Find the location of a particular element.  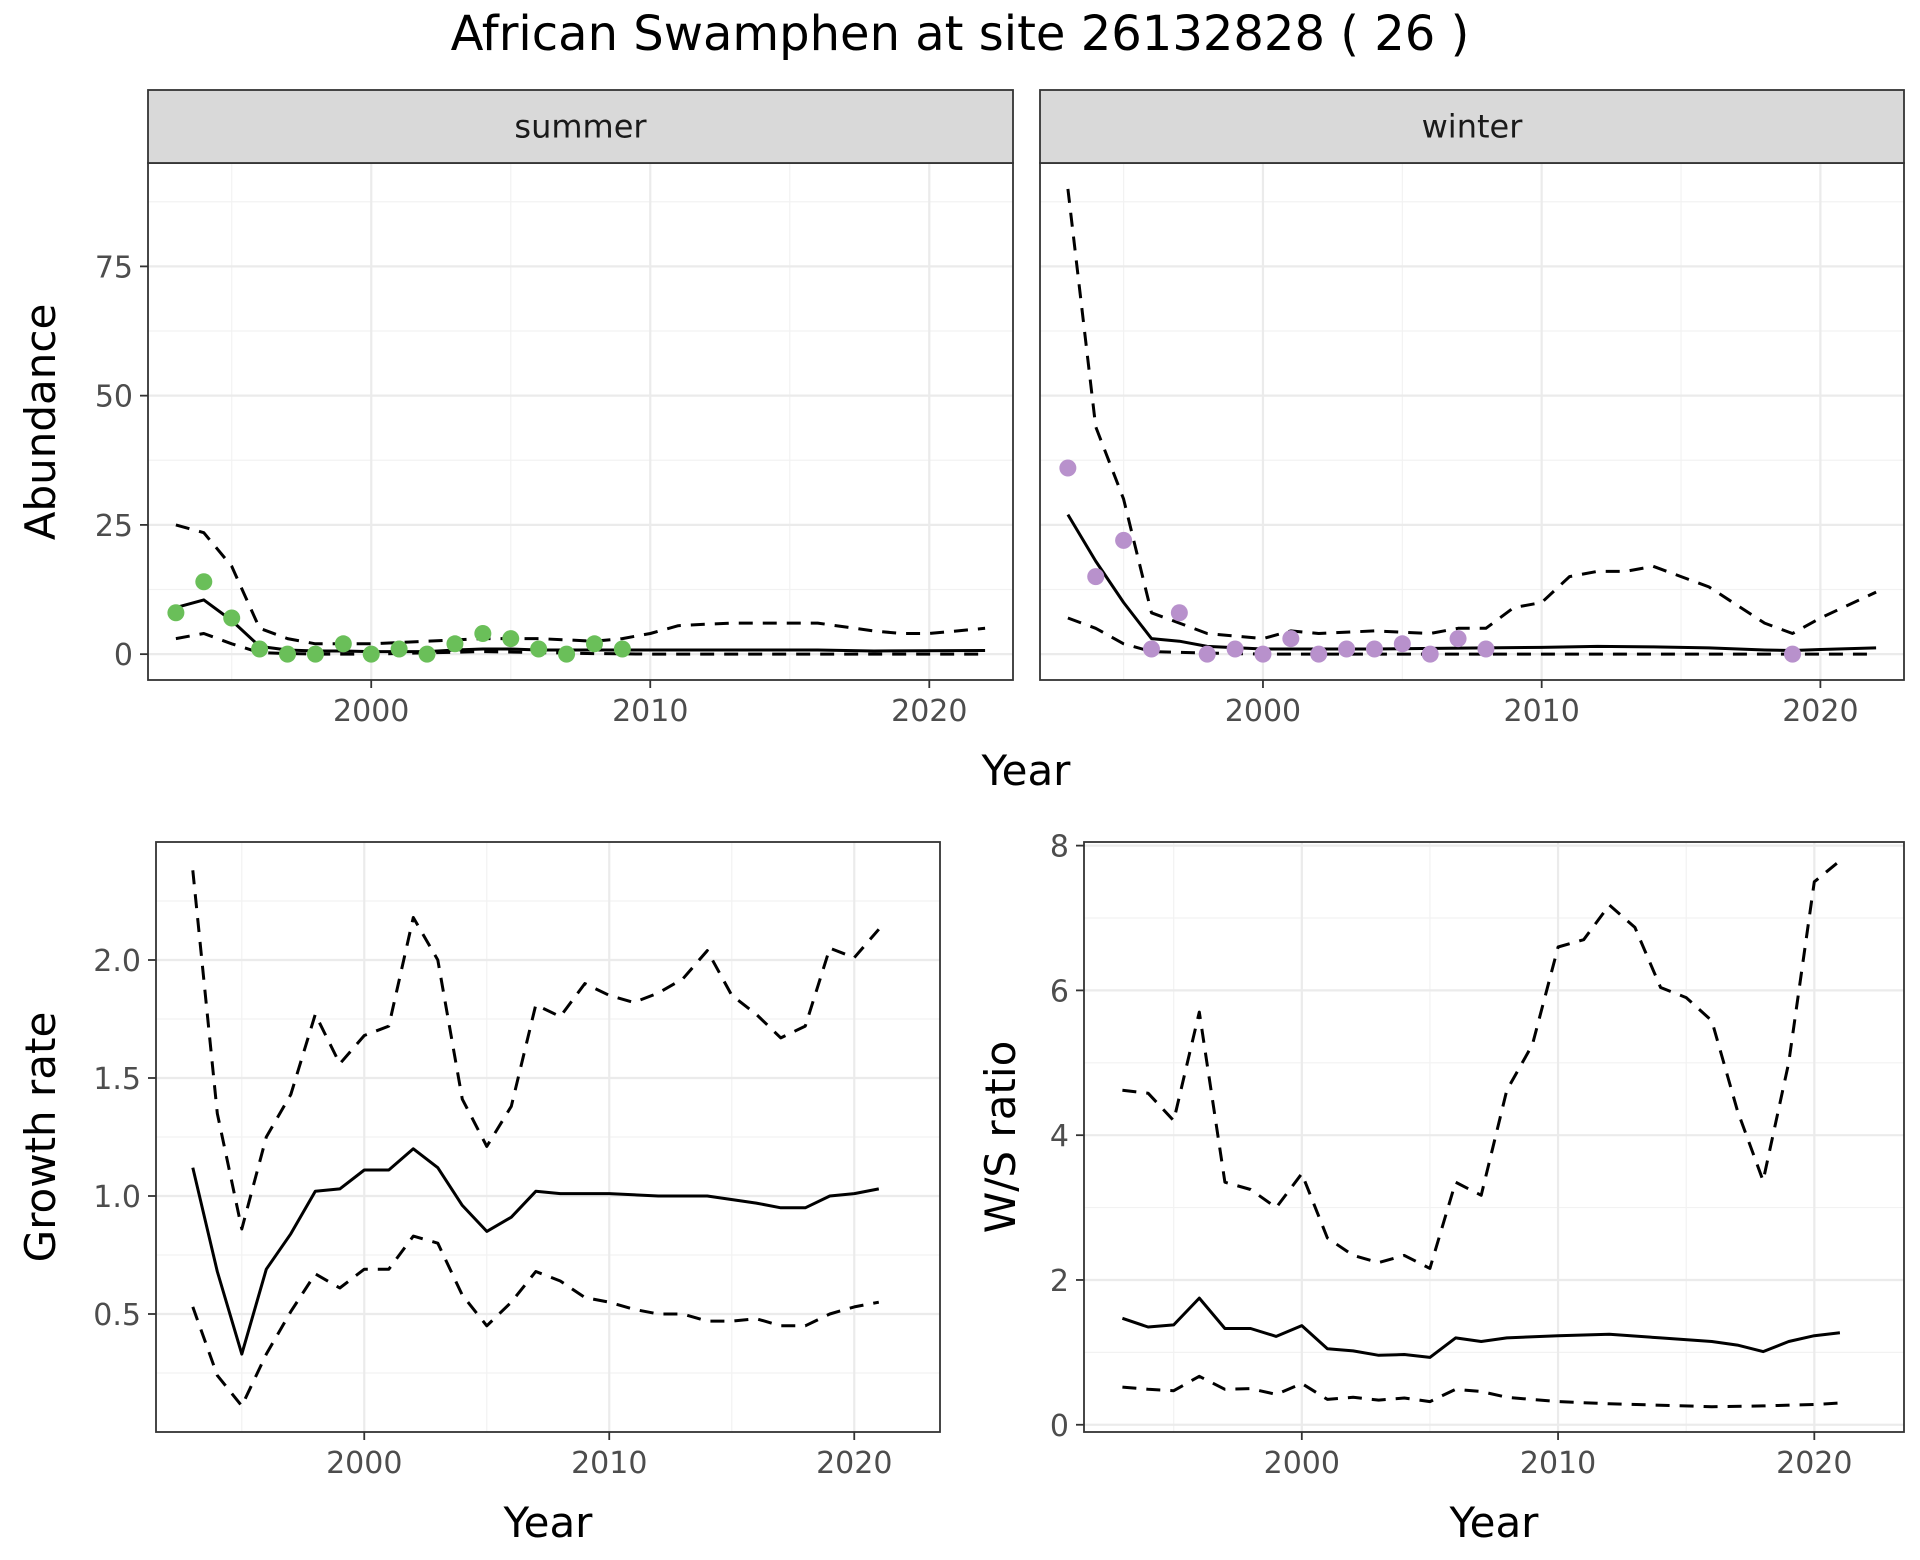

y-tick-label: 2 is located at coordinates (1059, 1281).